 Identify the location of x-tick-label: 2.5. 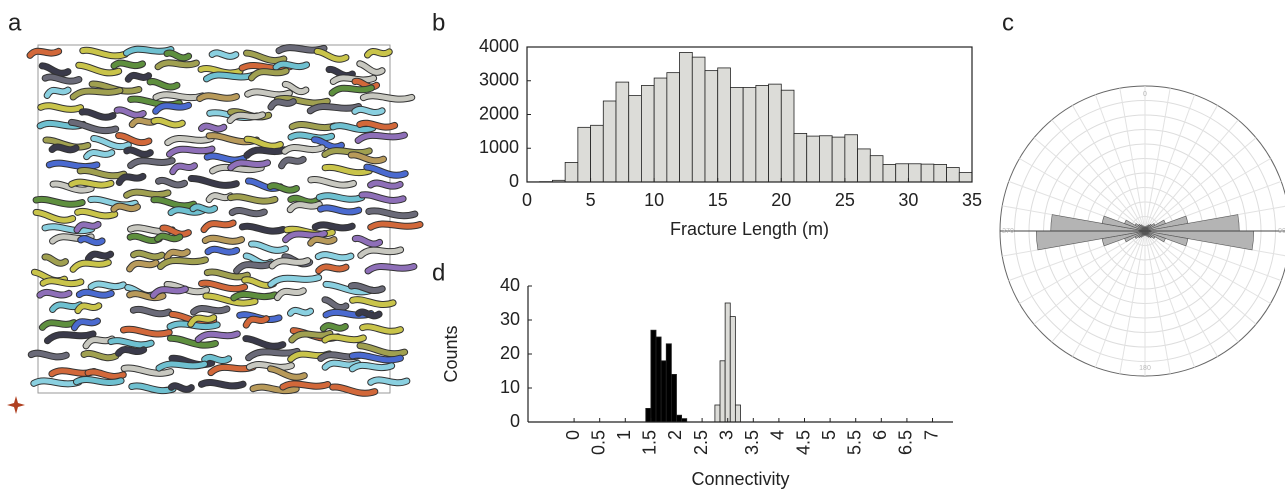
(701, 442).